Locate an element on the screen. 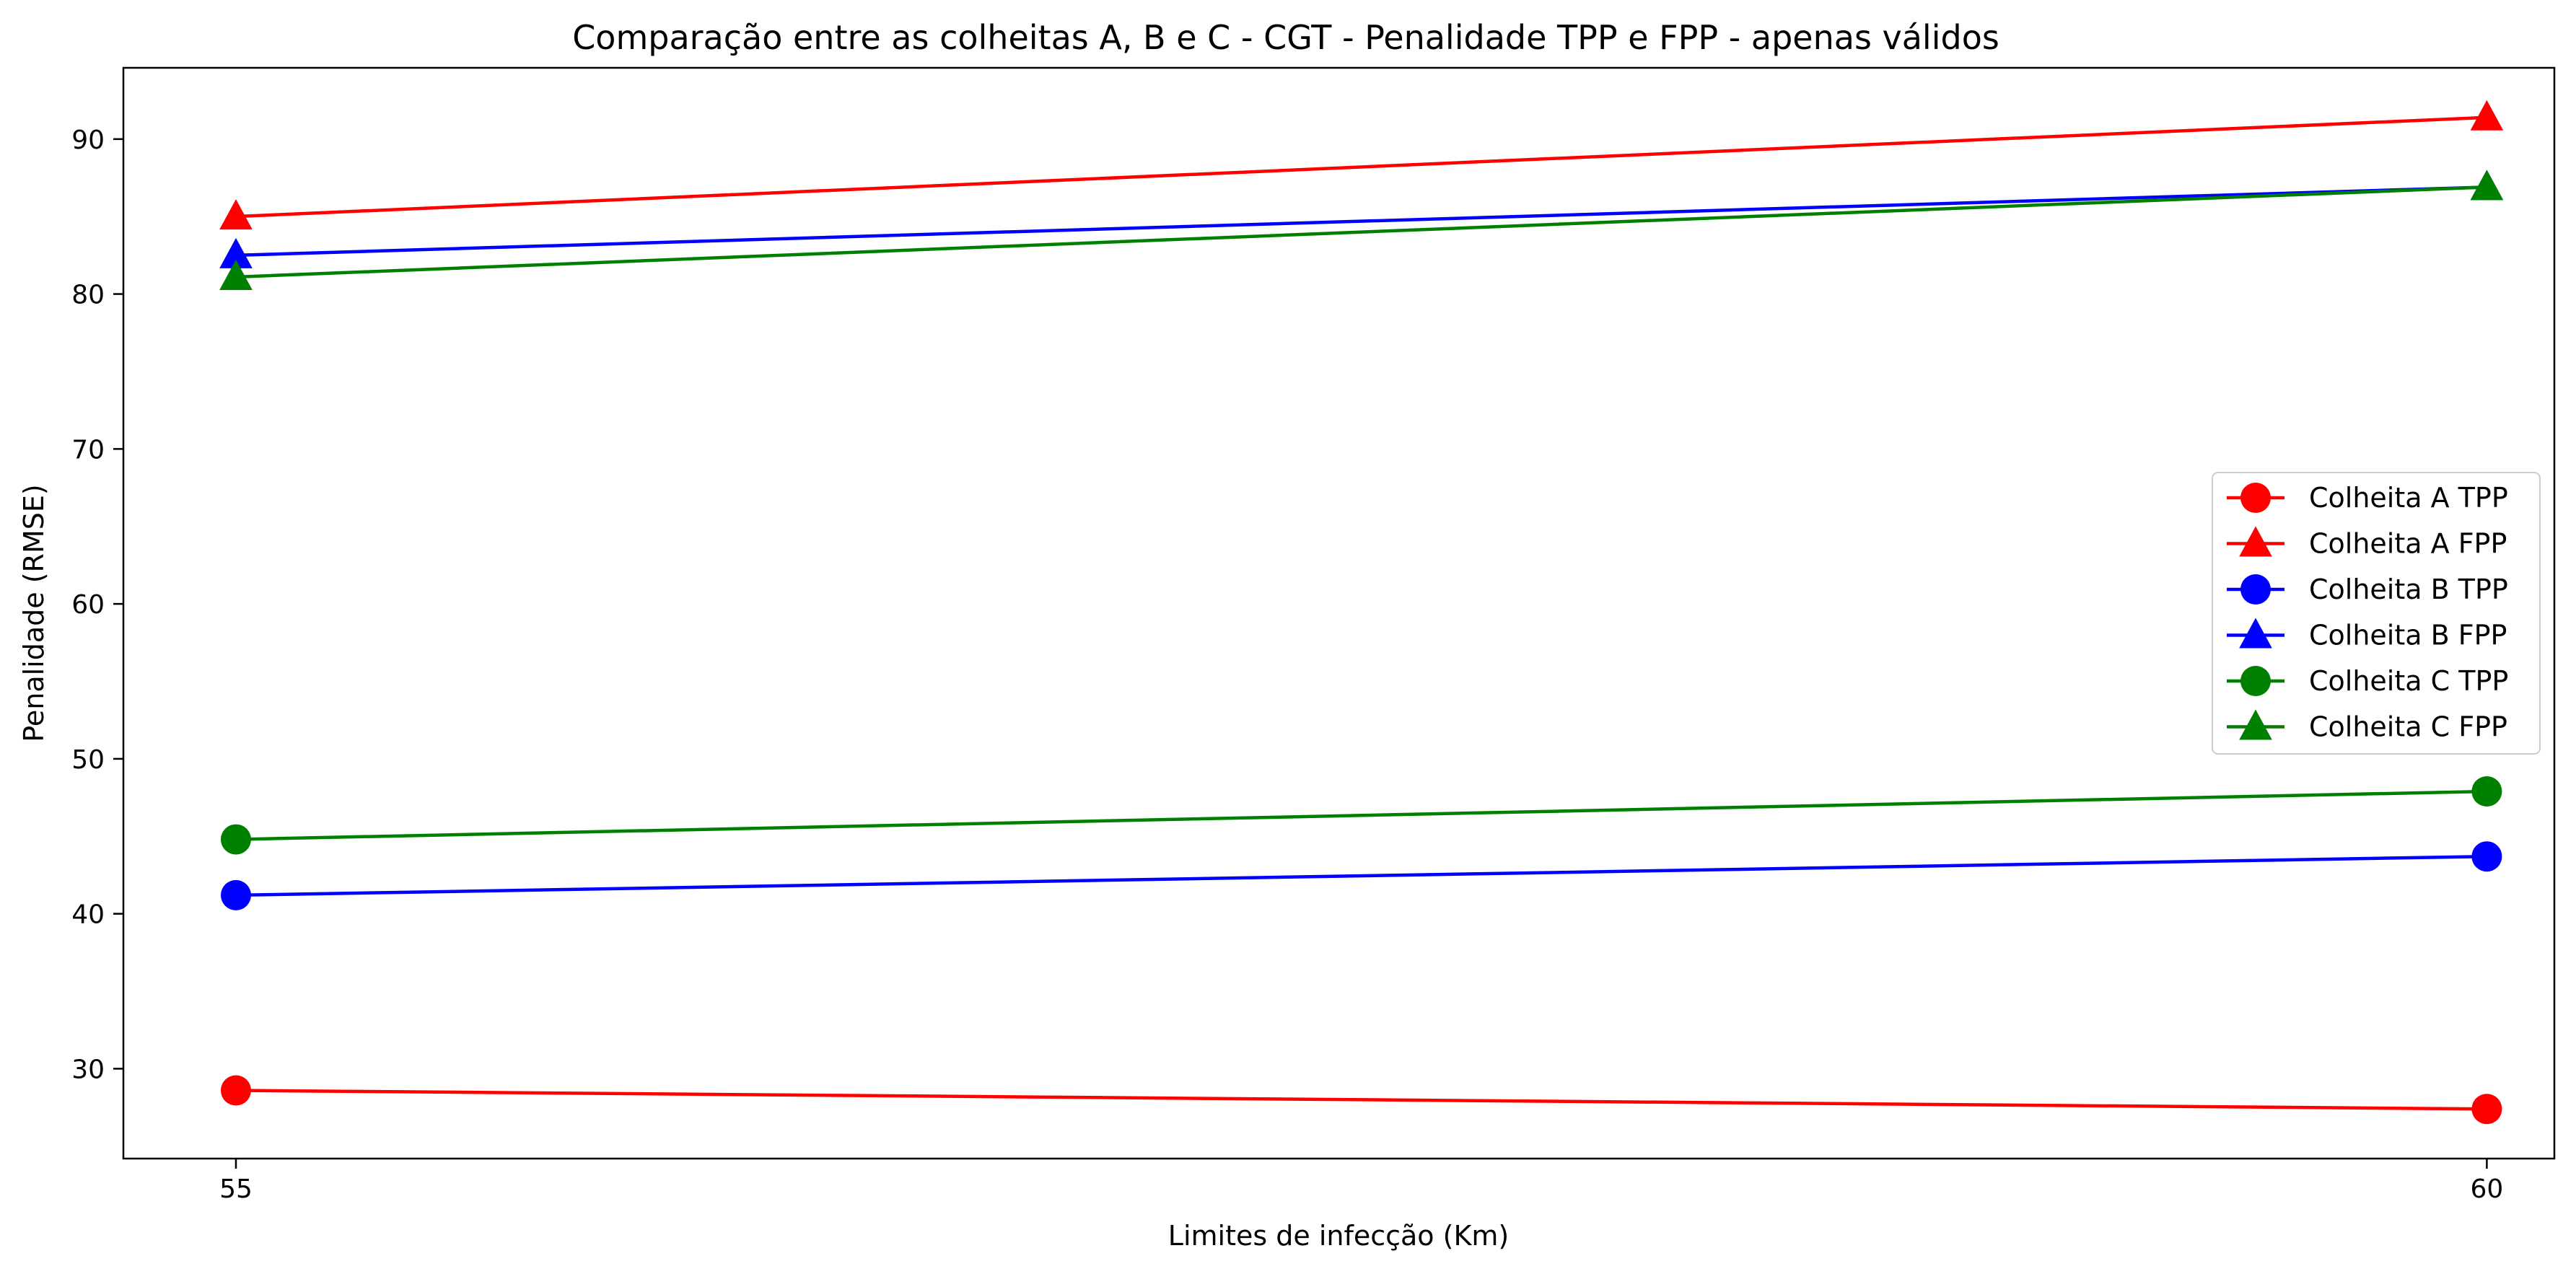 Image resolution: width=2576 pixels, height=1274 pixels. legend-entry: Colheita C TPP is located at coordinates (2367, 681).